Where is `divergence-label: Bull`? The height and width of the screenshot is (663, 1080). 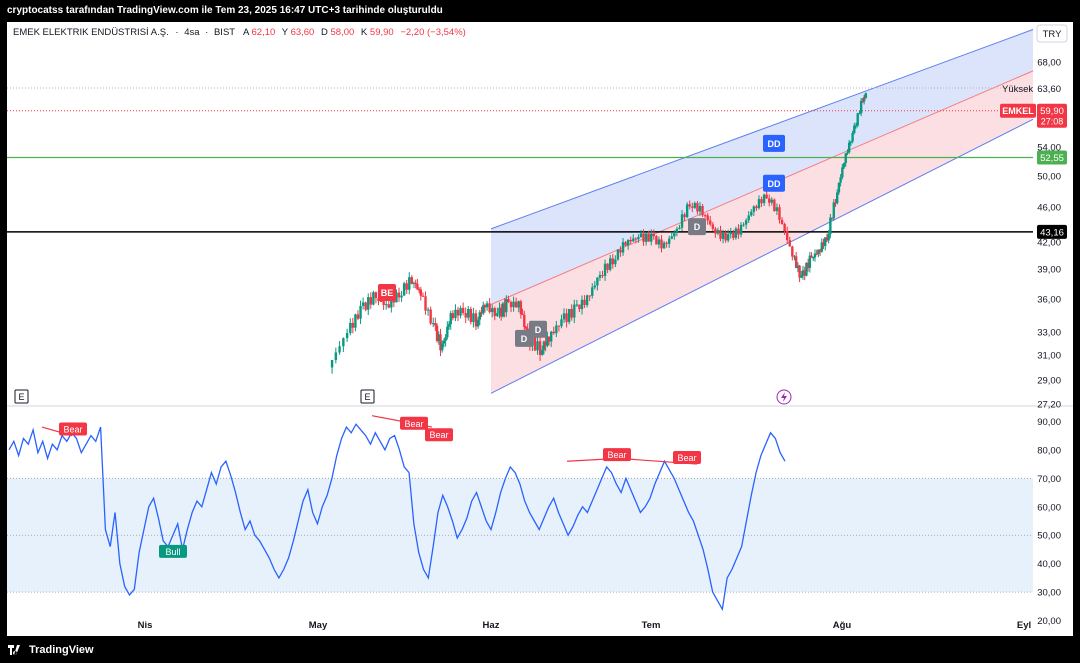
divergence-label: Bull is located at coordinates (173, 551).